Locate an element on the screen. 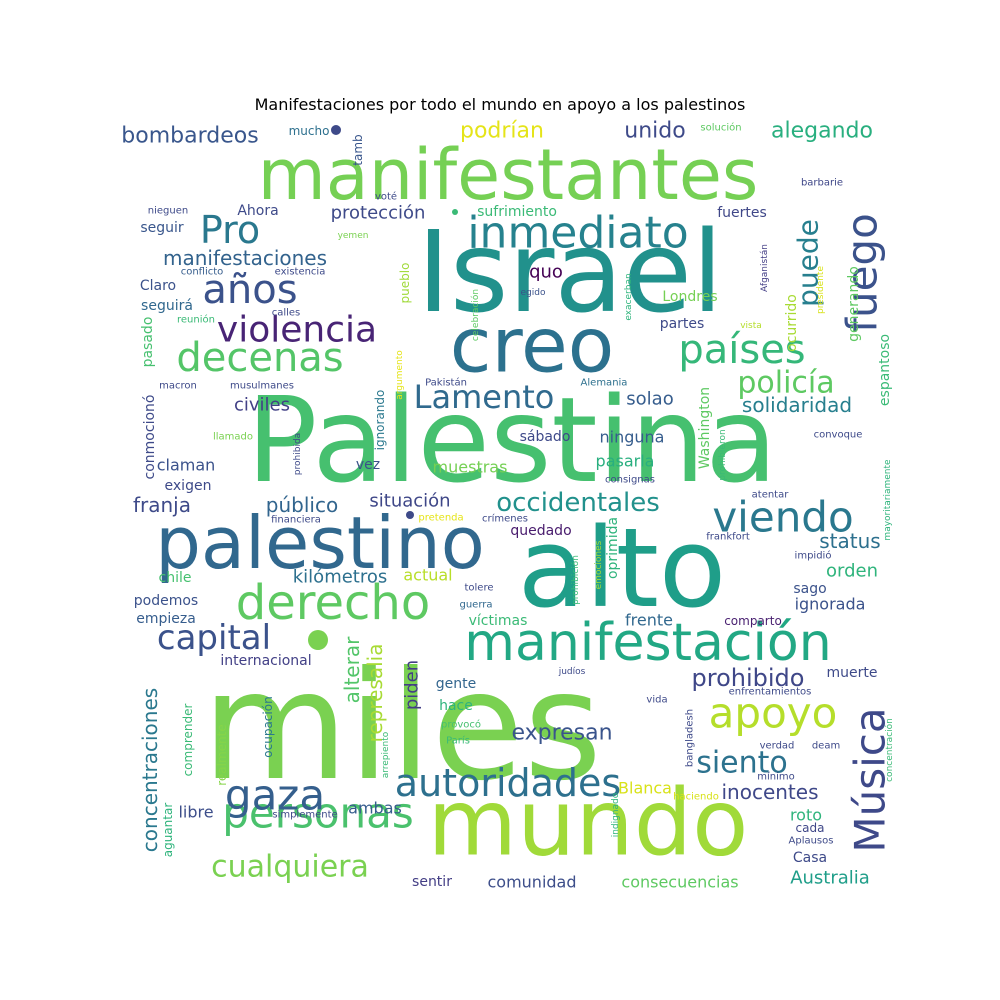 The width and height of the screenshot is (1000, 1000). cloud-word-cualquiera: cualquiera is located at coordinates (290, 867).